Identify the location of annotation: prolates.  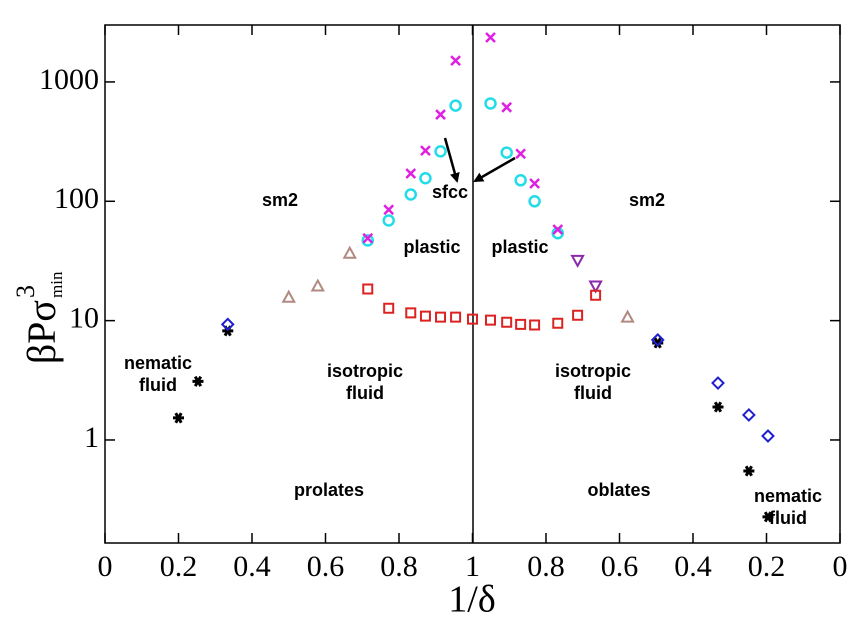
(329, 490).